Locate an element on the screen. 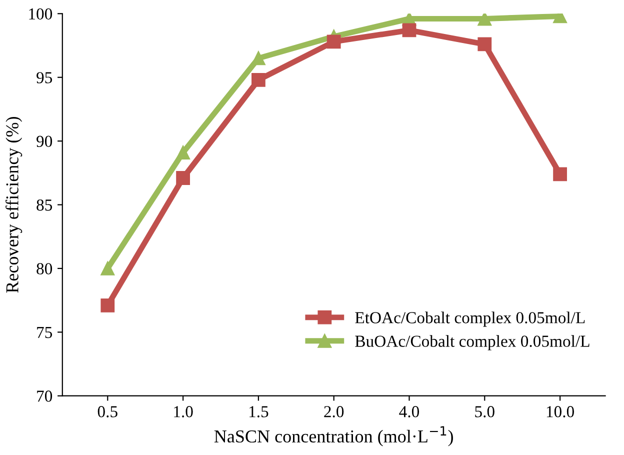 The width and height of the screenshot is (624, 455). legend-label: BuOAc/Cobalt complex 0.05mol/L is located at coordinates (472, 342).